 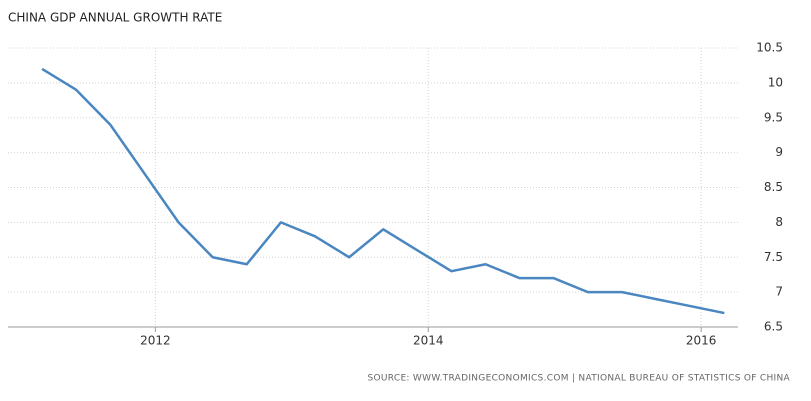 I want to click on x-tick-label: 2016, so click(x=701, y=341).